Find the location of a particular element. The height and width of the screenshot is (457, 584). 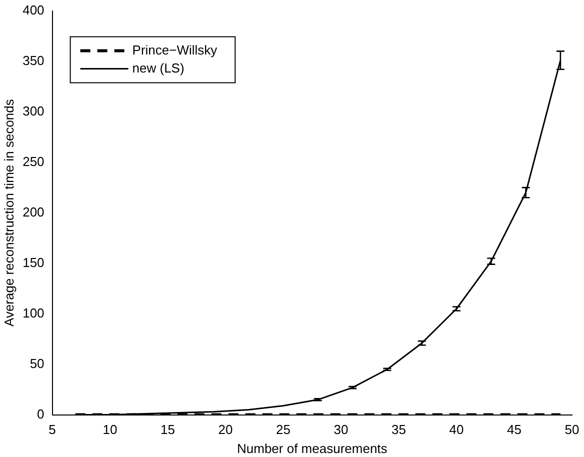

x-tick-label: 10 is located at coordinates (110, 430).